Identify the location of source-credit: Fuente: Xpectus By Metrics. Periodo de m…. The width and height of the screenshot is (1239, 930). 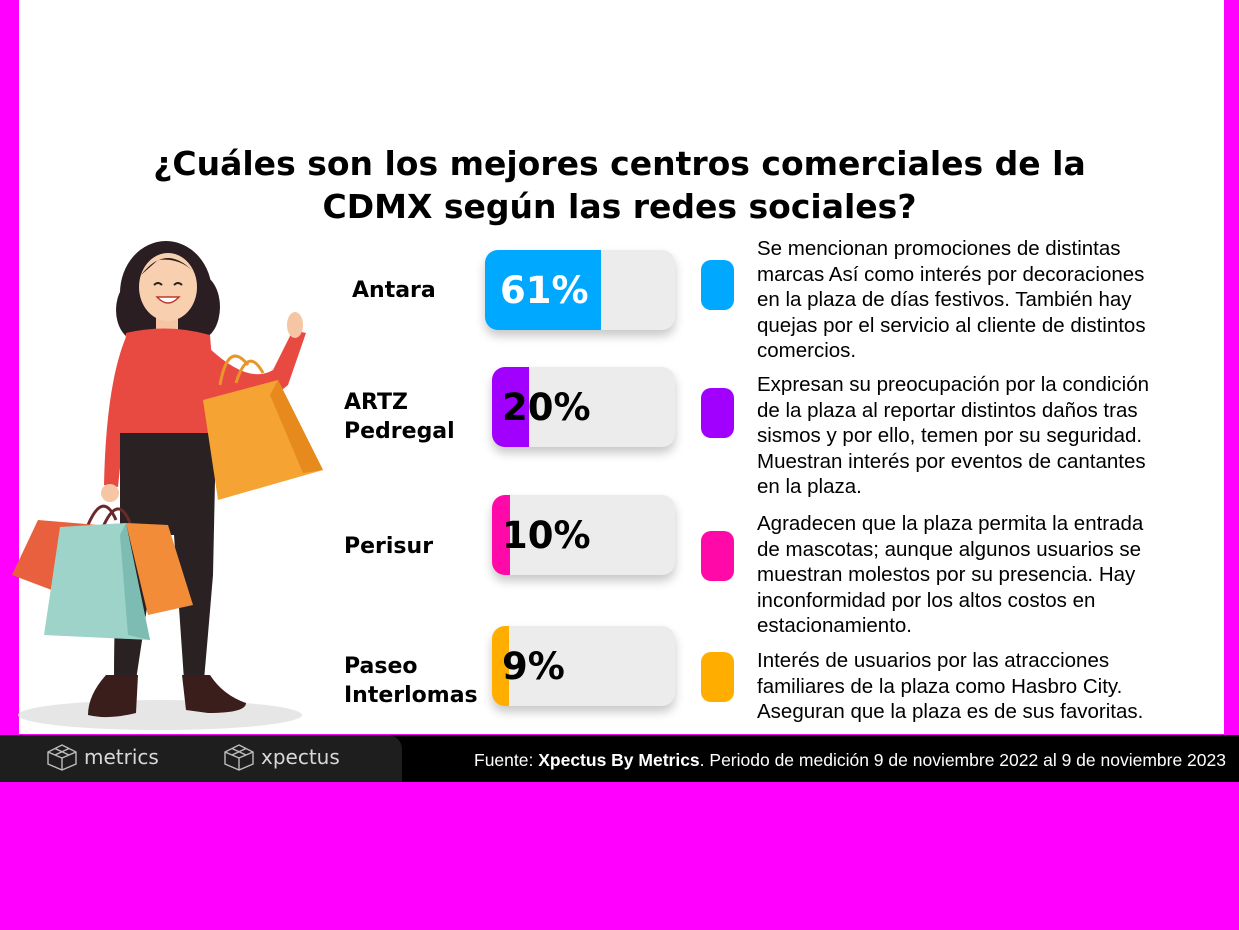
(850, 760).